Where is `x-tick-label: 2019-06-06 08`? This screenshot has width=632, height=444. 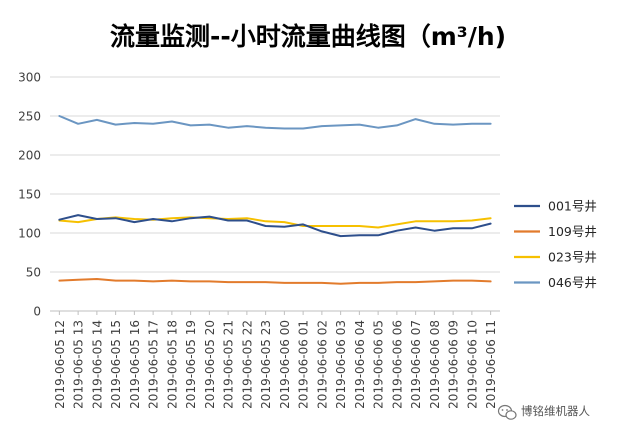
x-tick-label: 2019-06-06 08 is located at coordinates (435, 364).